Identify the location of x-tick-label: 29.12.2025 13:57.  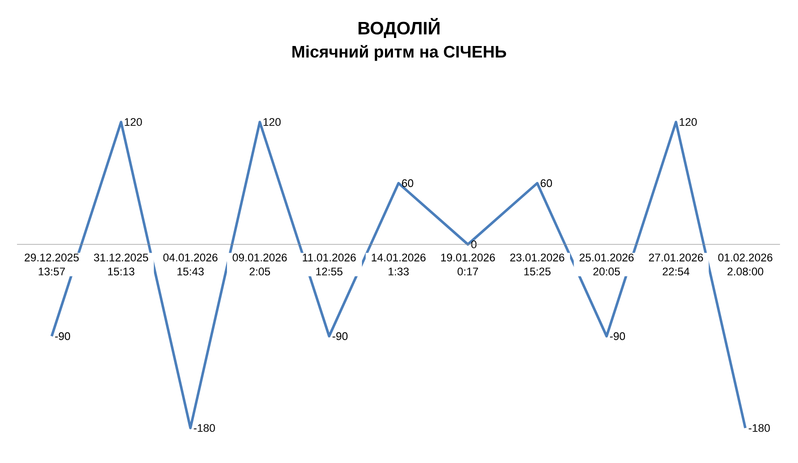
(51, 265).